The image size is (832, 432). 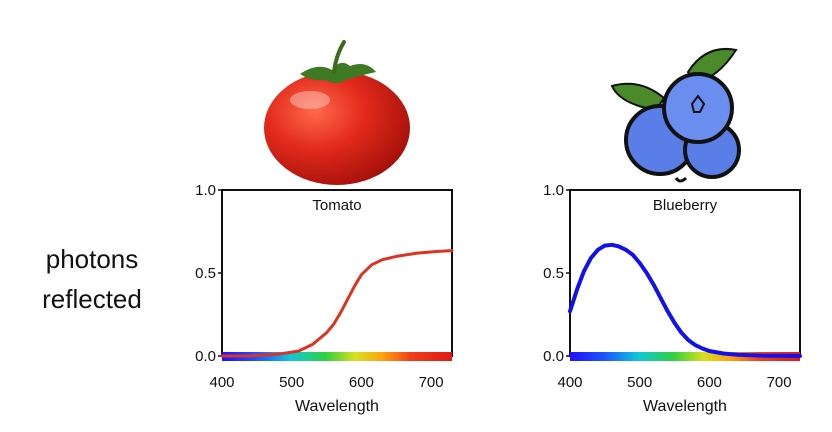 What do you see at coordinates (639, 382) in the screenshot?
I see `blueberry-x-tick-label: 500` at bounding box center [639, 382].